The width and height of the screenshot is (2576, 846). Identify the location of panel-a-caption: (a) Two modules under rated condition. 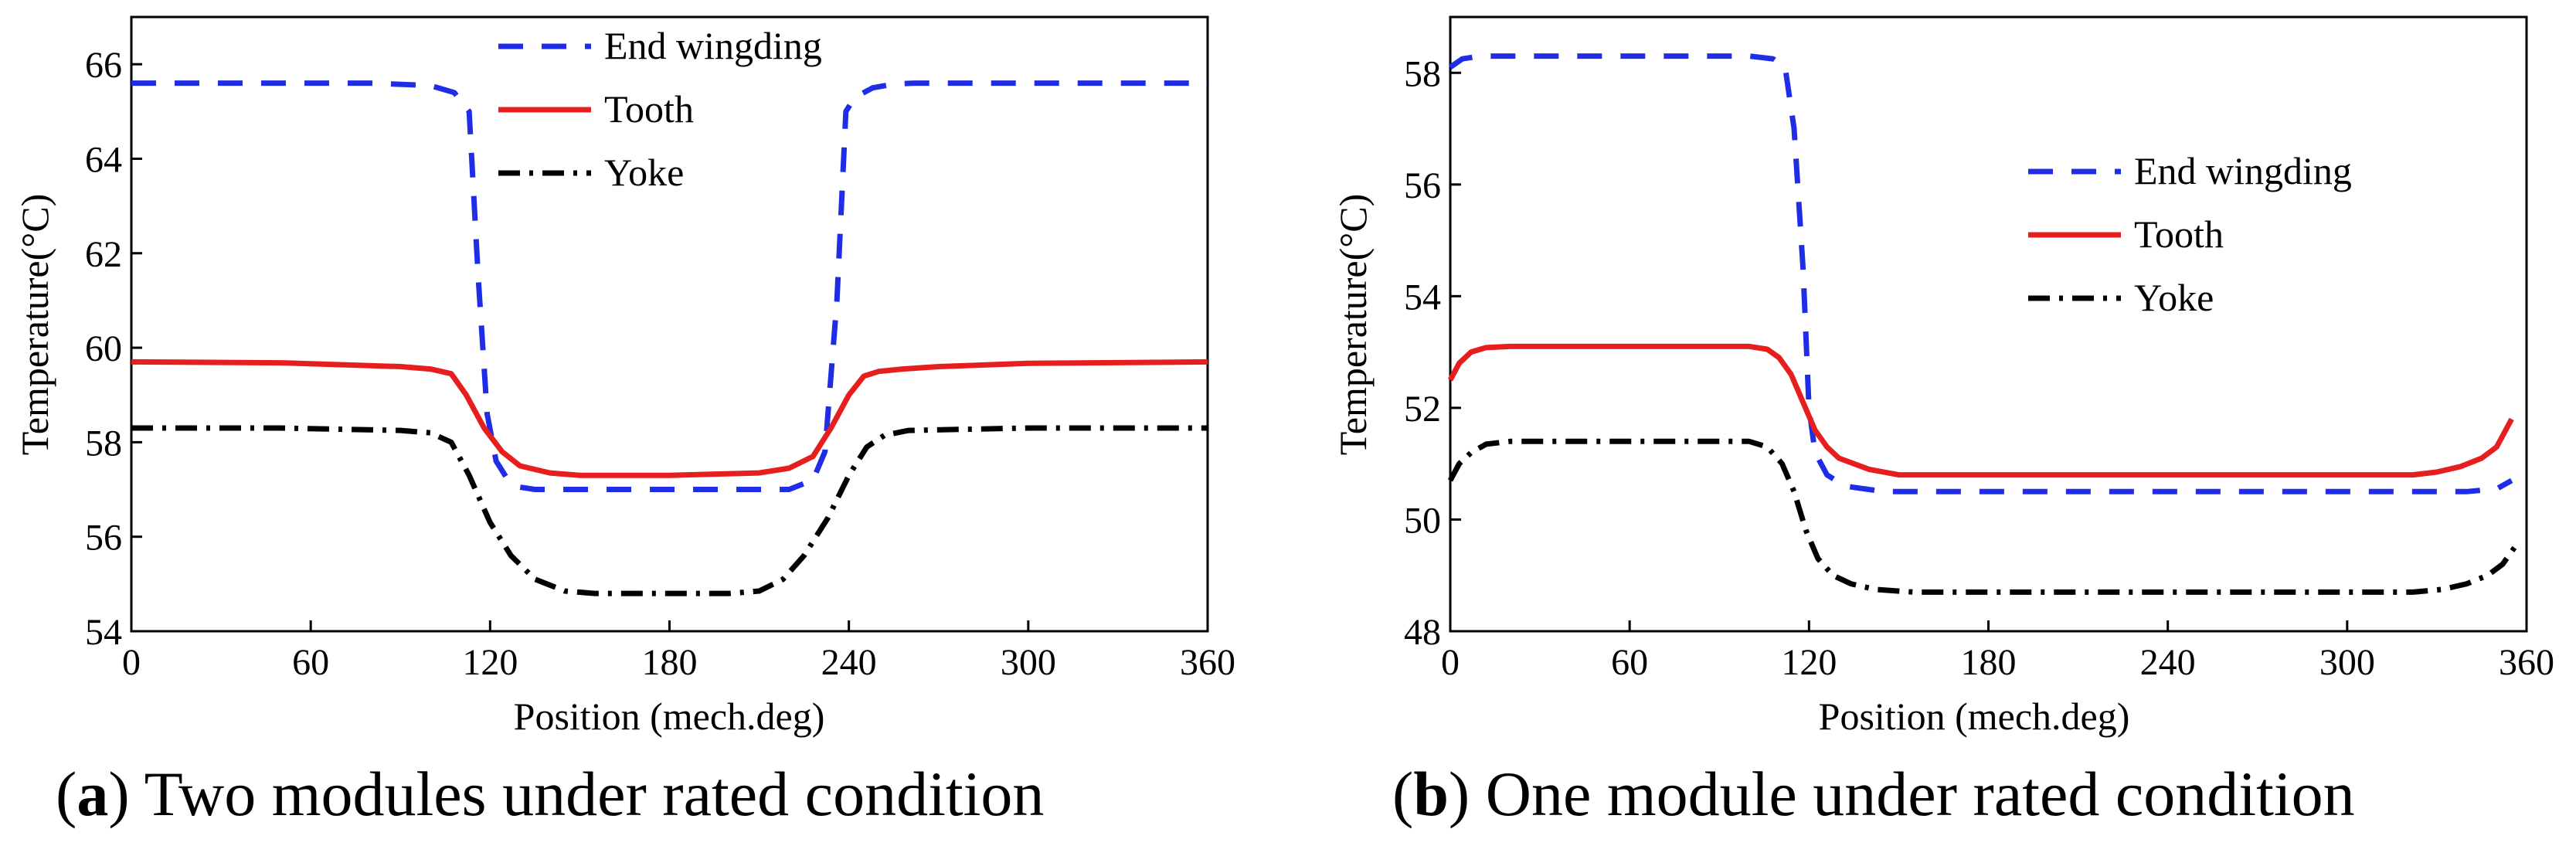
(550, 794).